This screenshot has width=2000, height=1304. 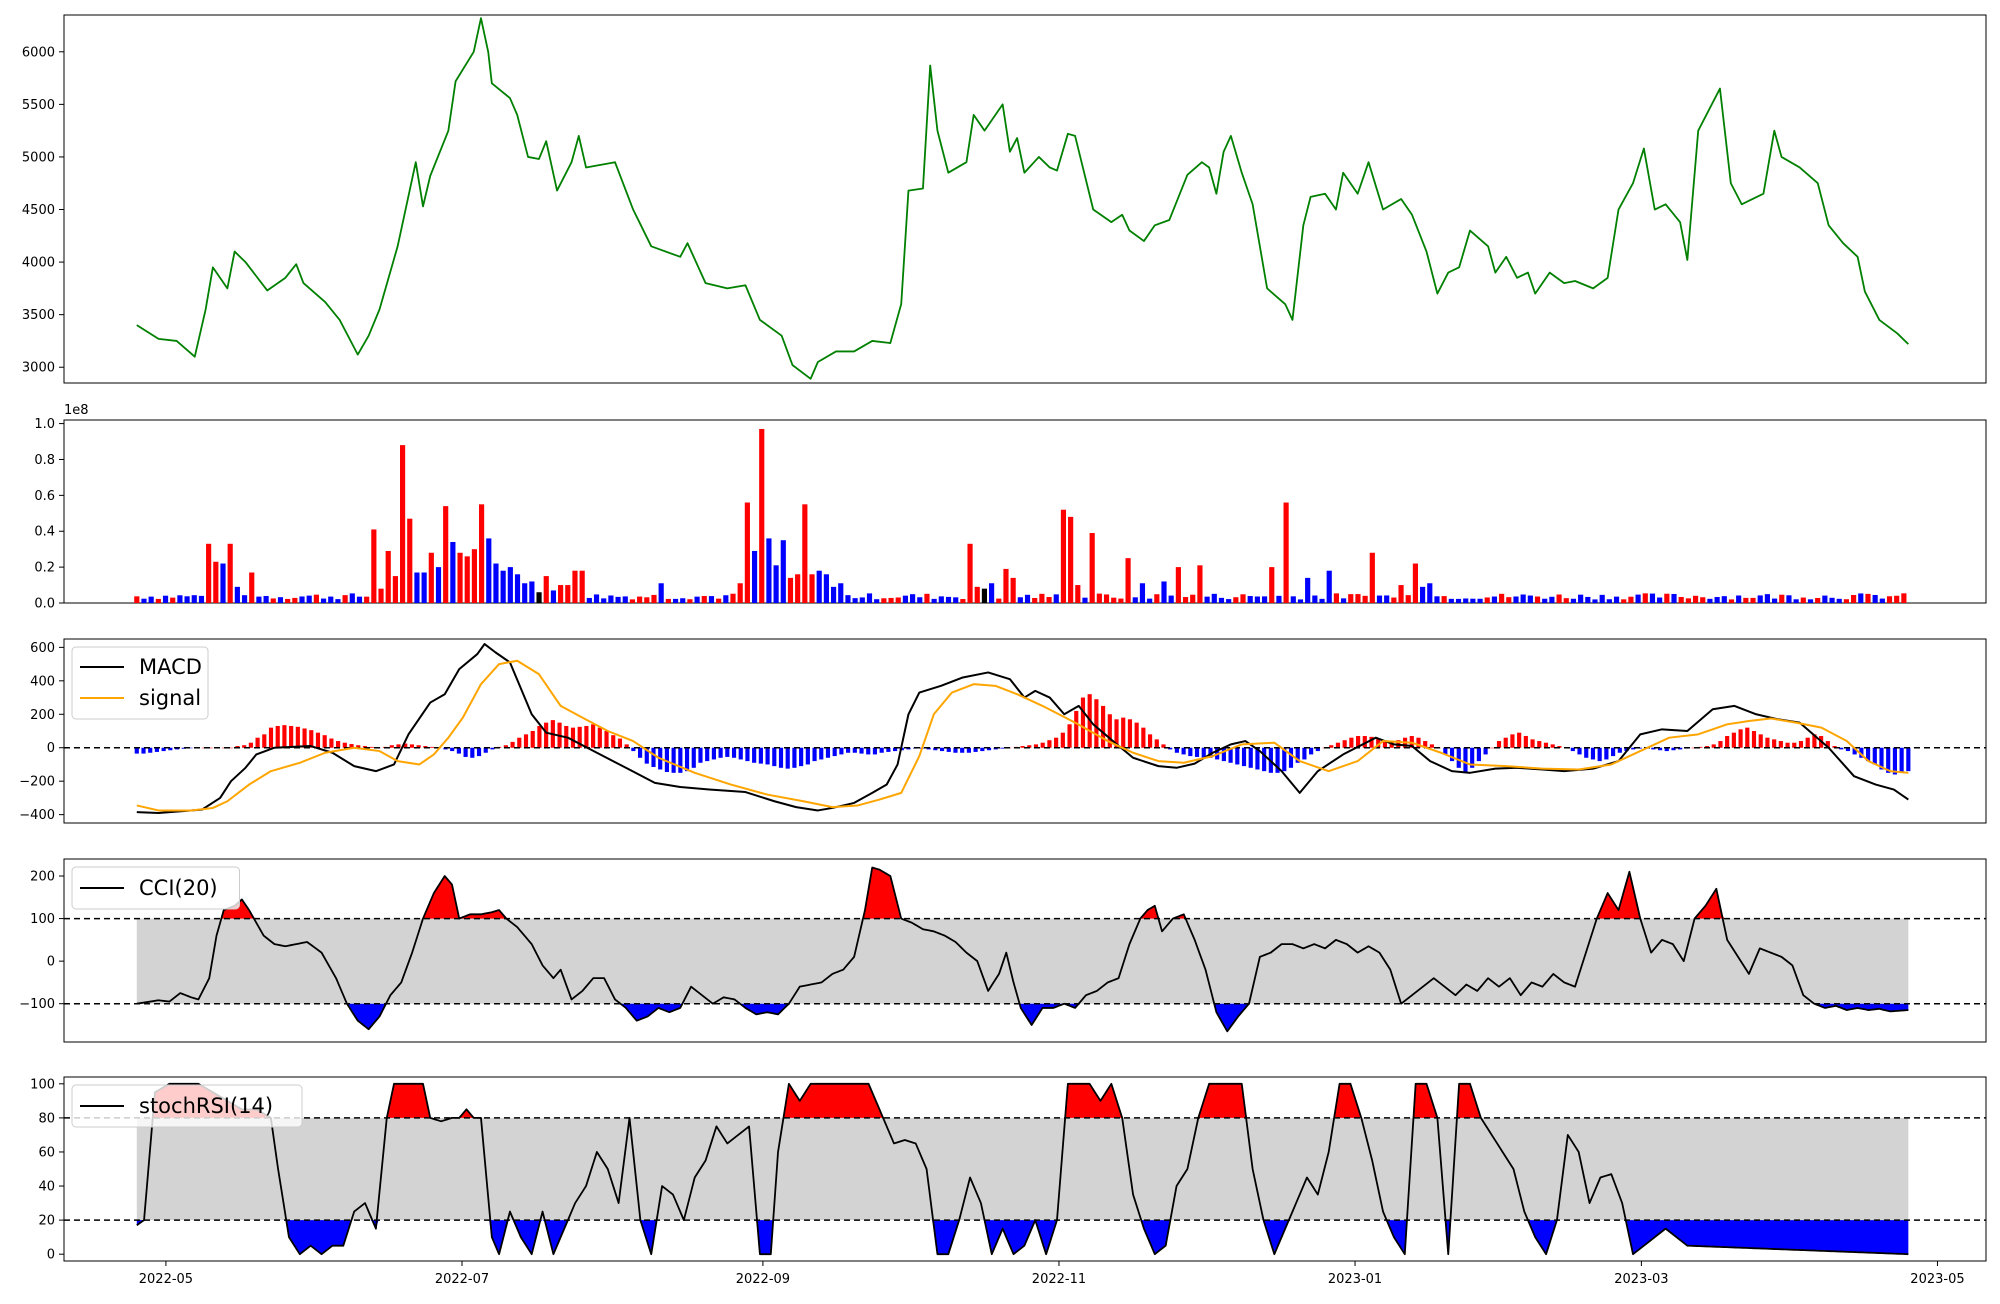 I want to click on stochrsi-legend-label: stochRSI(14), so click(x=206, y=1106).